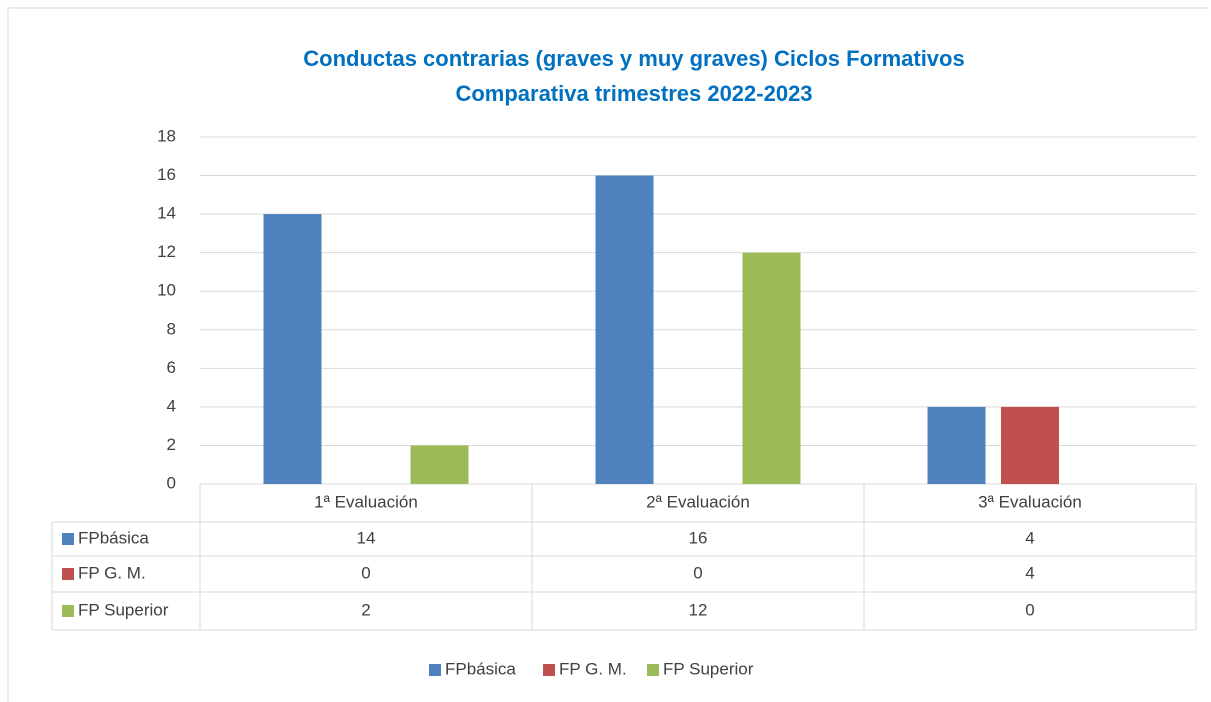 Image resolution: width=1211 pixels, height=702 pixels. Describe the element at coordinates (633, 93) in the screenshot. I see `chart-subtitle: Comparativa trimestres 2022-2023` at that location.